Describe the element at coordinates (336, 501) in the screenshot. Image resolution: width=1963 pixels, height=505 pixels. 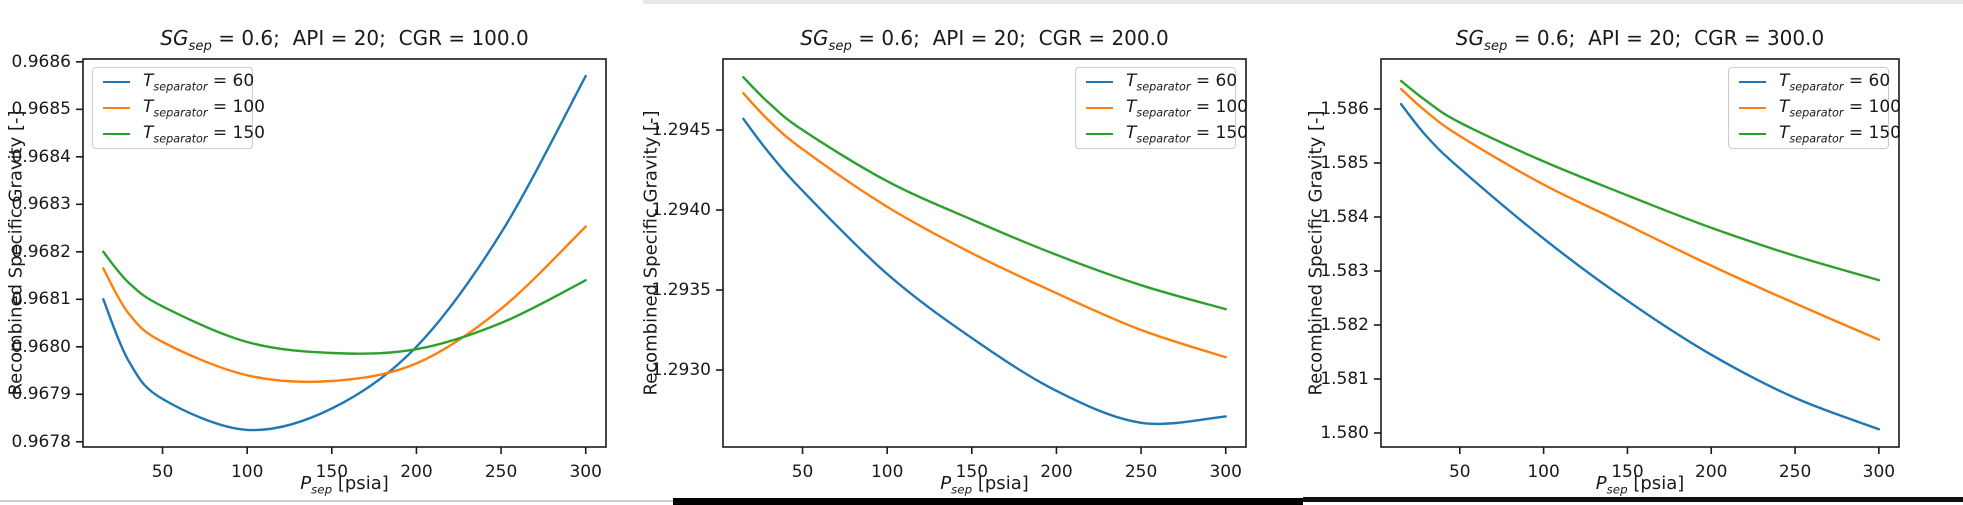
I see `bottom-edge-strip-left` at that location.